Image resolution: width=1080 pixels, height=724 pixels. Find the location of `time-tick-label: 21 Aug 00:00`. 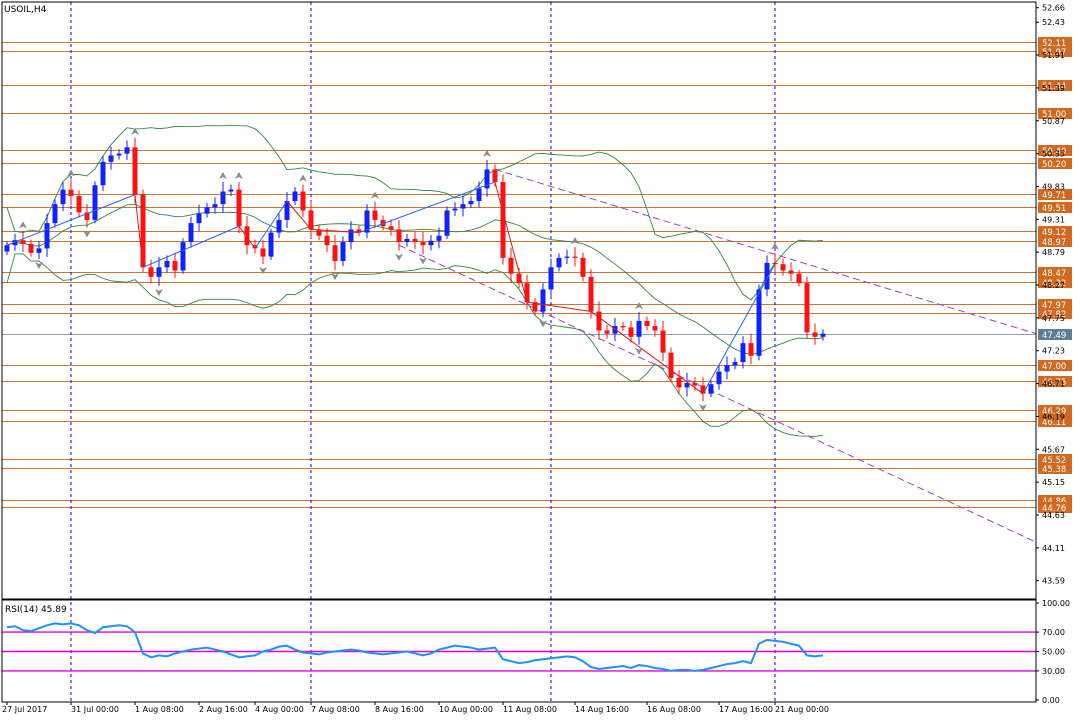

time-tick-label: 21 Aug 00:00 is located at coordinates (802, 709).